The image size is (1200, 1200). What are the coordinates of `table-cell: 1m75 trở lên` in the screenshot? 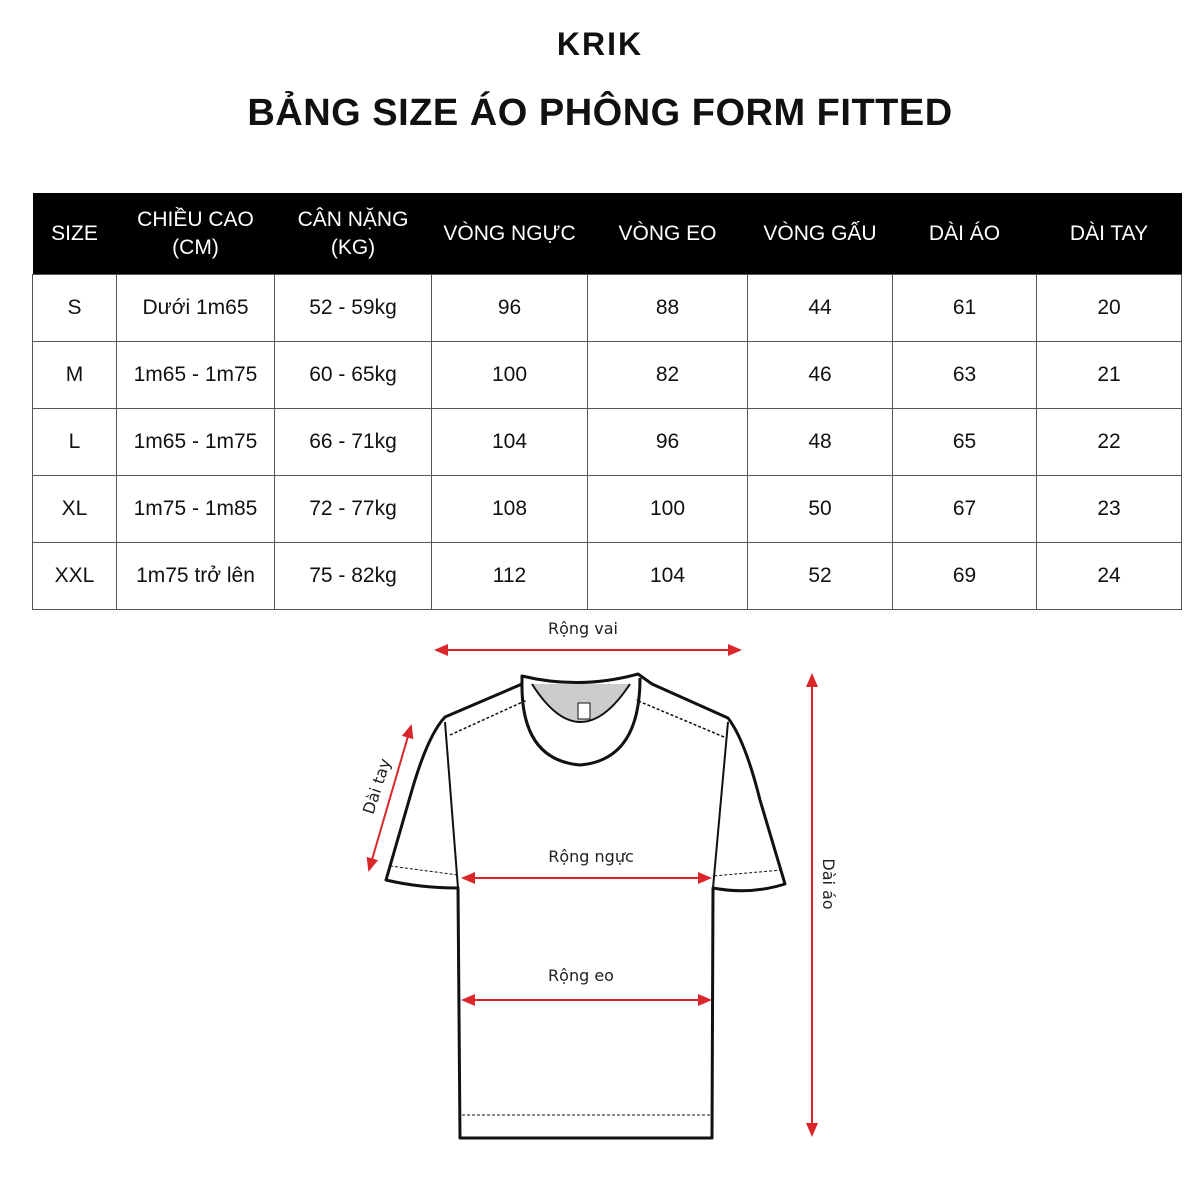 It's located at (195, 576).